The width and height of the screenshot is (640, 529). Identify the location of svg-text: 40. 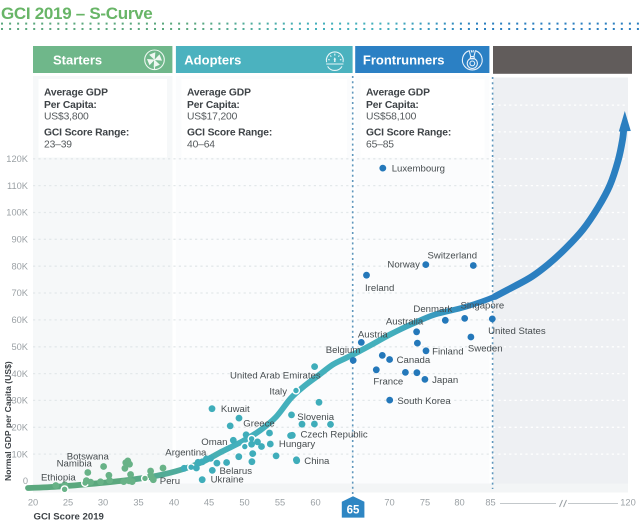
(174, 503).